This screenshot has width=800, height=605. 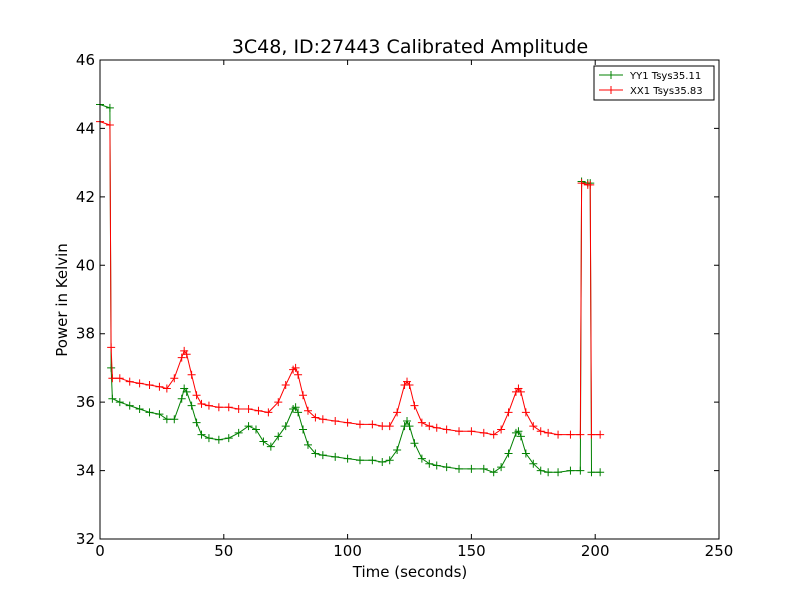 I want to click on x-axis-label: Time (seconds), so click(x=410, y=572).